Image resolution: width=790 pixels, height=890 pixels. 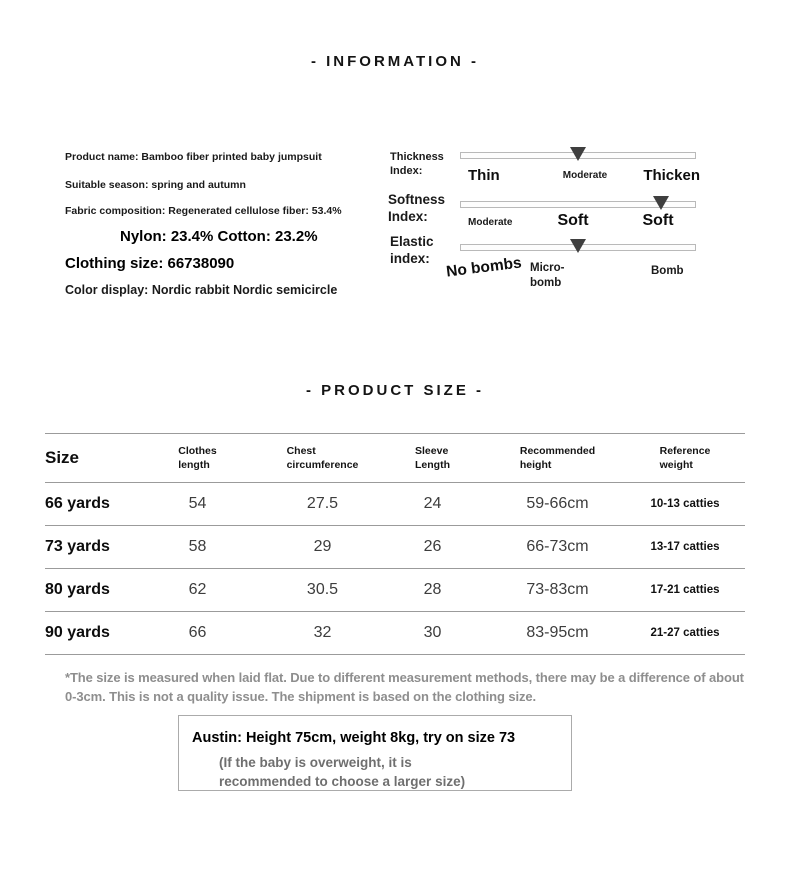 What do you see at coordinates (417, 208) in the screenshot?
I see `softness-index-label: Softness Index:` at bounding box center [417, 208].